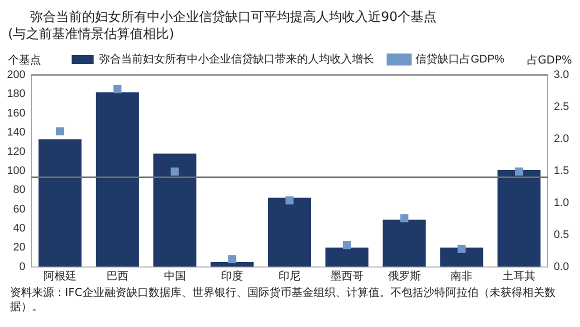  What do you see at coordinates (175, 275) in the screenshot?
I see `x-tick-label: 中国` at bounding box center [175, 275].